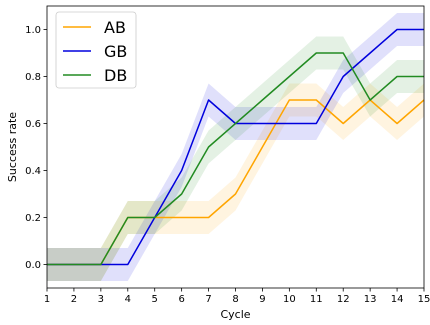  What do you see at coordinates (33, 77) in the screenshot?
I see `y-tick-label: 0.8` at bounding box center [33, 77].